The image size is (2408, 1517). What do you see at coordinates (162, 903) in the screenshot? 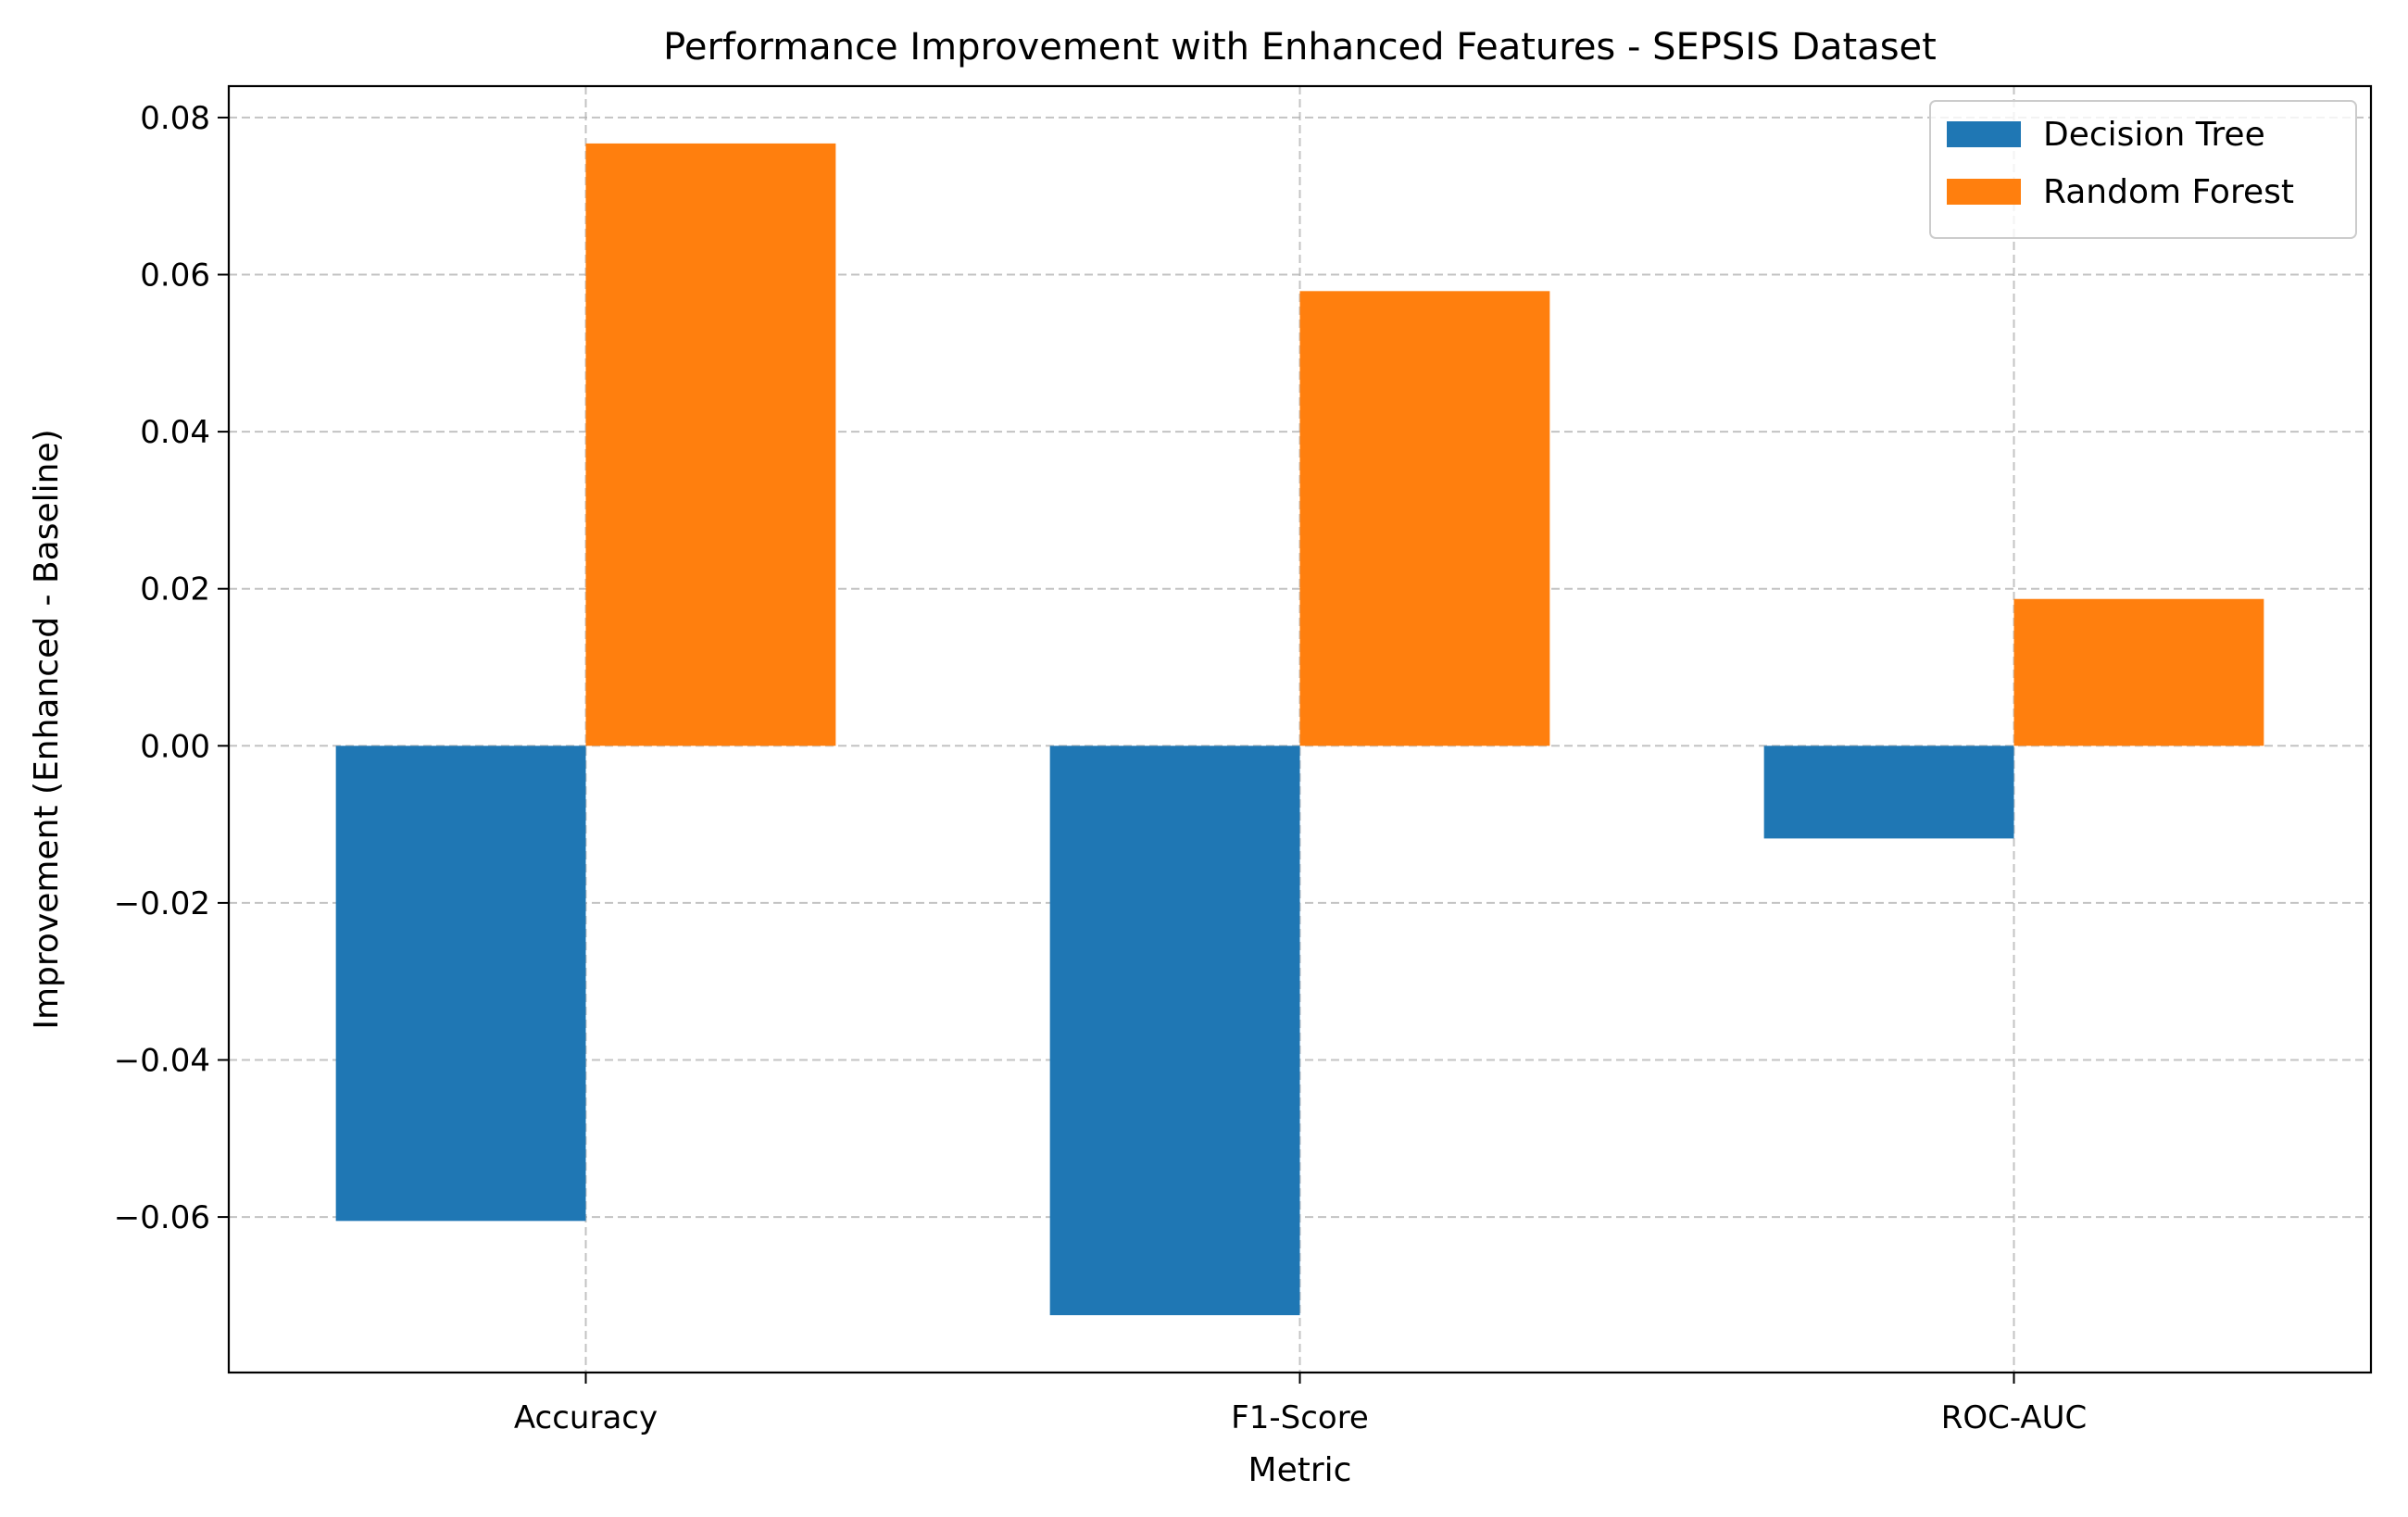
I see `y-tick-label: −0.02` at bounding box center [162, 903].